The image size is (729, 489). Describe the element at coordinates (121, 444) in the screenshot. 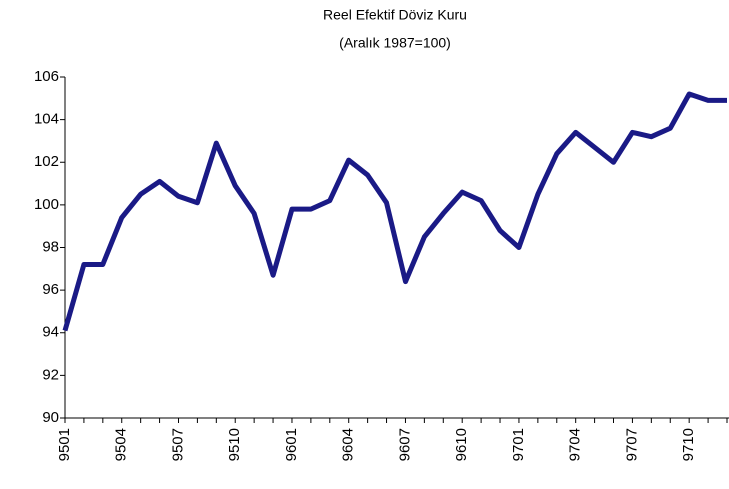

I see `x-tick-label: 9504` at that location.